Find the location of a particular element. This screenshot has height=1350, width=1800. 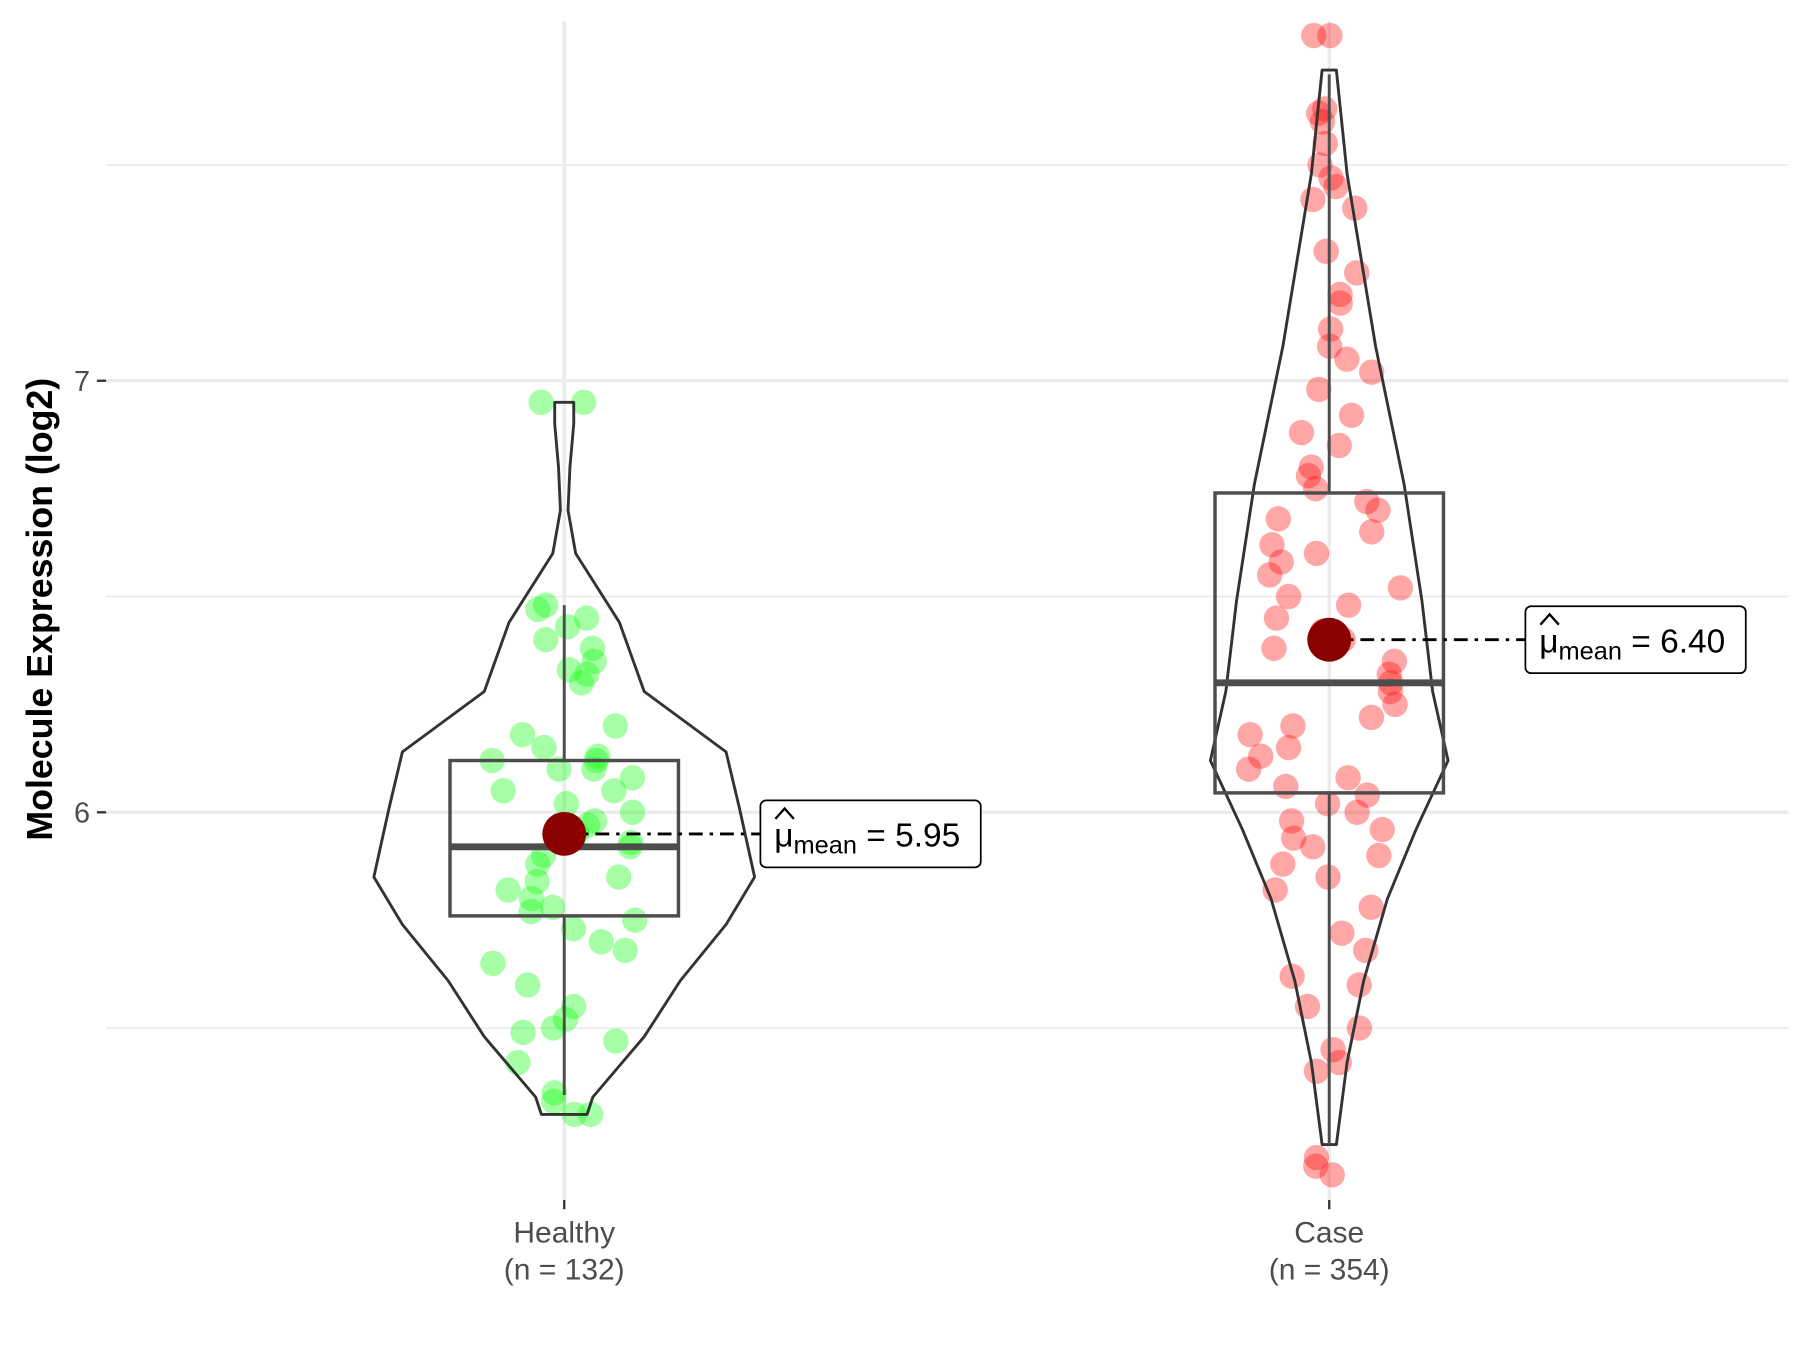

mean-subscript: mean is located at coordinates (825, 846).